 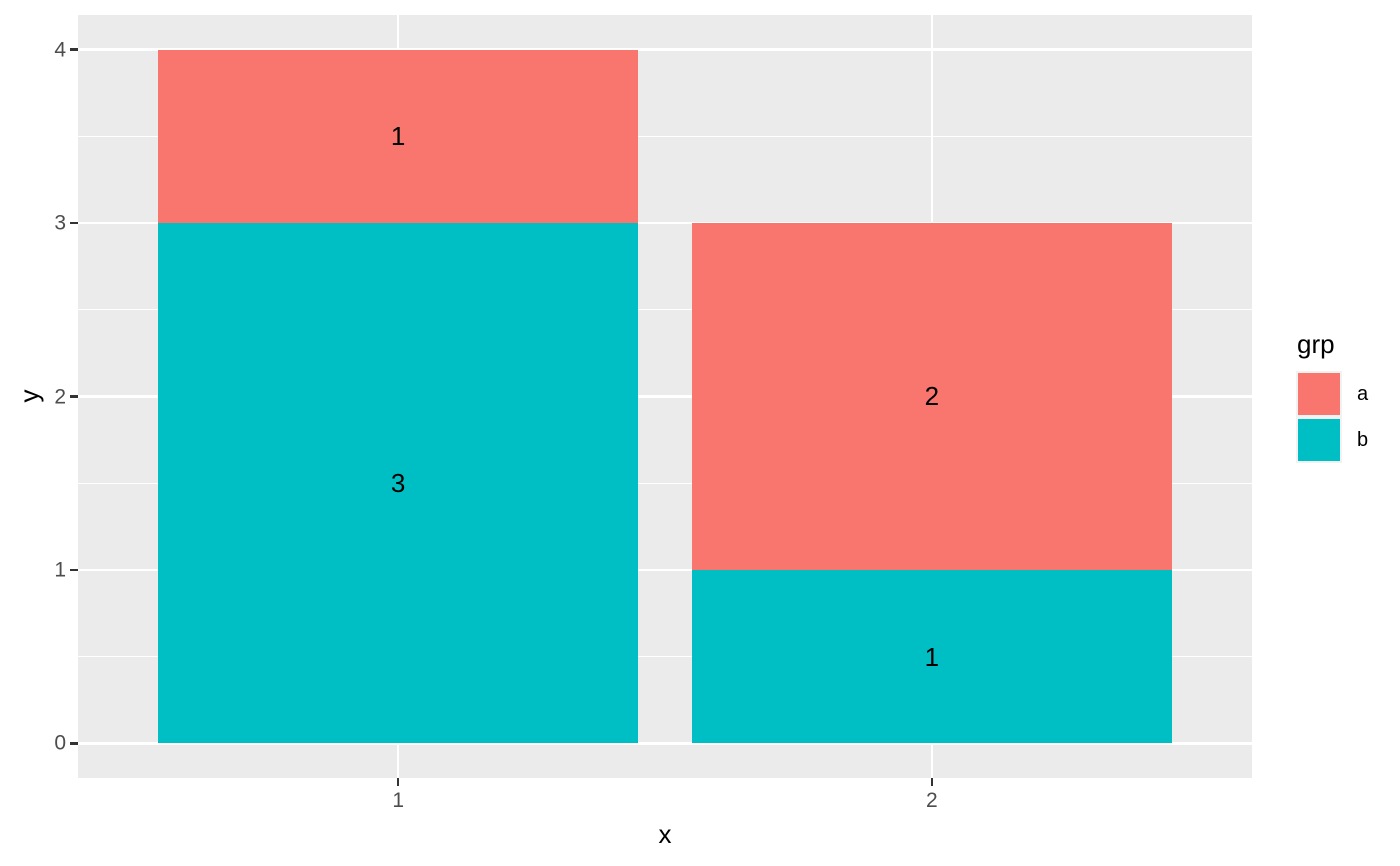 I want to click on bar-value-label: 3, so click(x=398, y=483).